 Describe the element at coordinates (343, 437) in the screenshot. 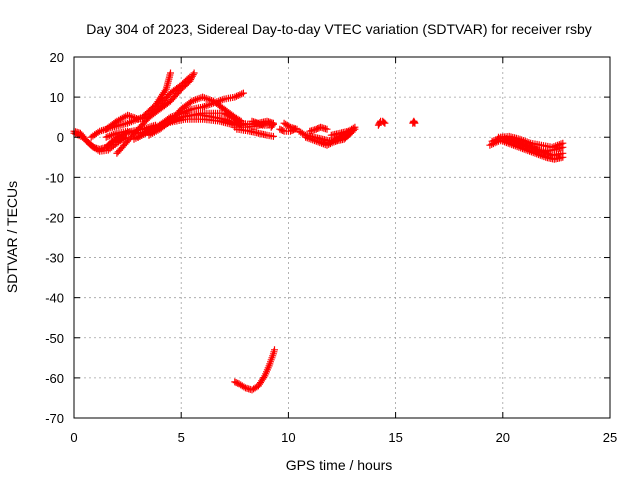

I see `x-tick-labels: 0 5 10 15 20 25` at that location.